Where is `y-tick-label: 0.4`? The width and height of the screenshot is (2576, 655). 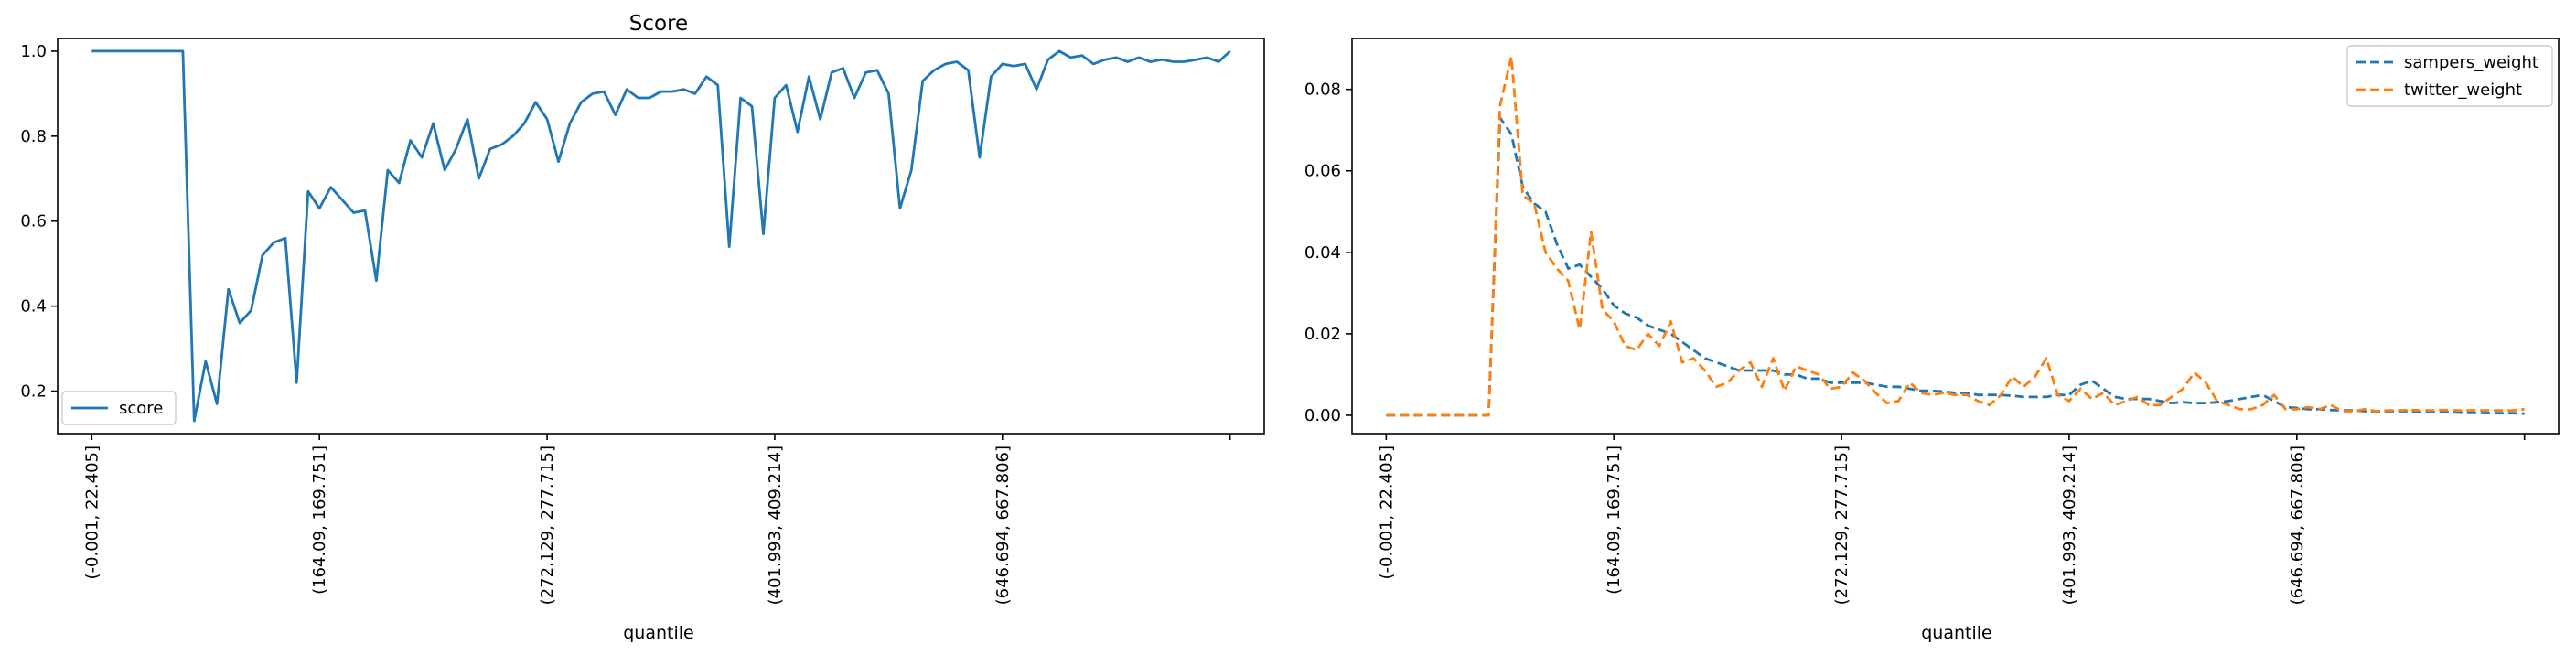
y-tick-label: 0.4 is located at coordinates (34, 307).